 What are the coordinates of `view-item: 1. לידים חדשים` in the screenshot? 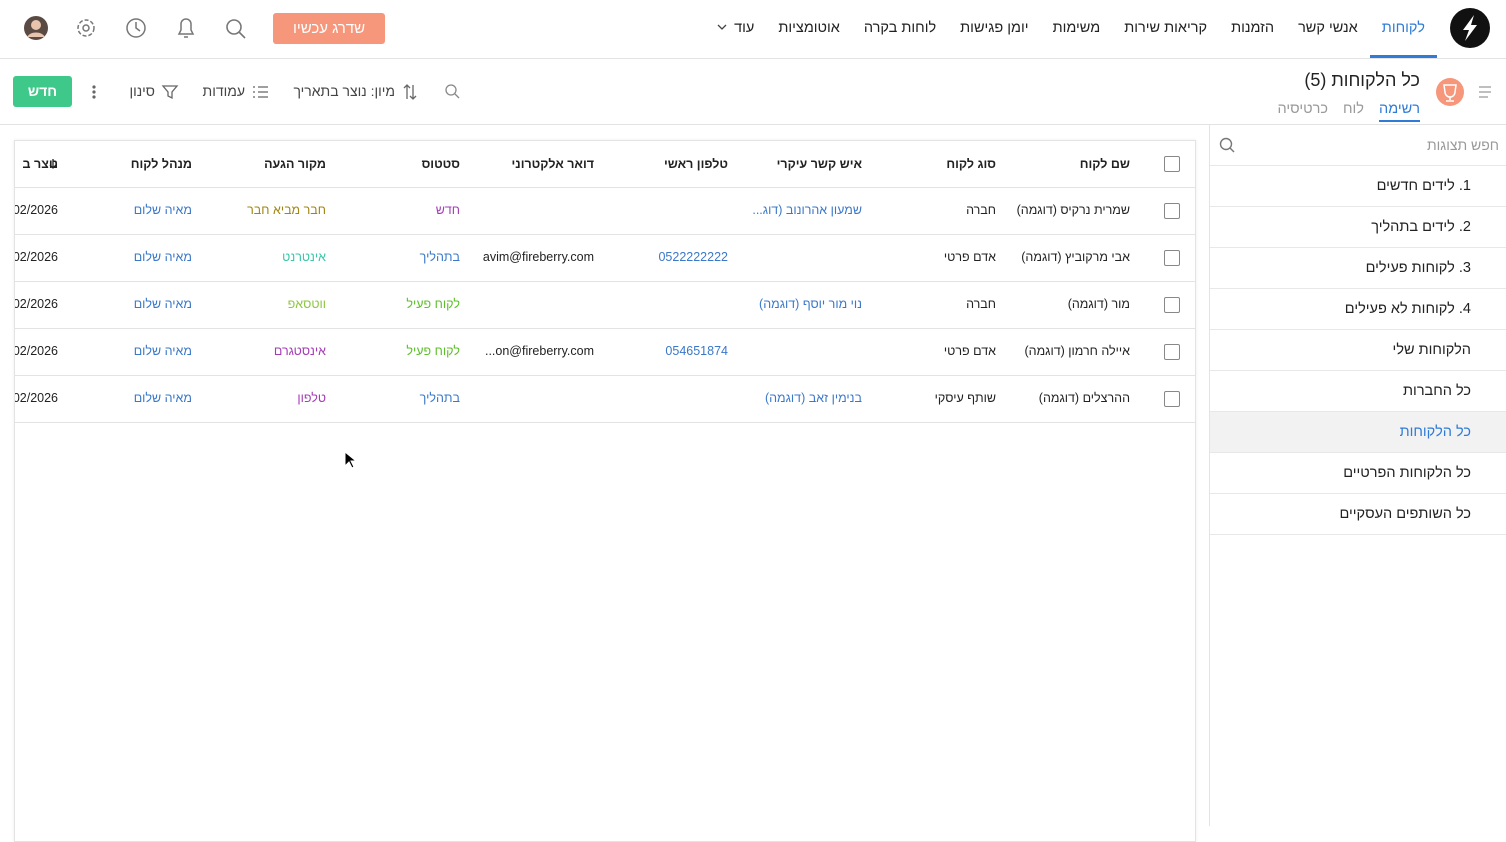 It's located at (1358, 186).